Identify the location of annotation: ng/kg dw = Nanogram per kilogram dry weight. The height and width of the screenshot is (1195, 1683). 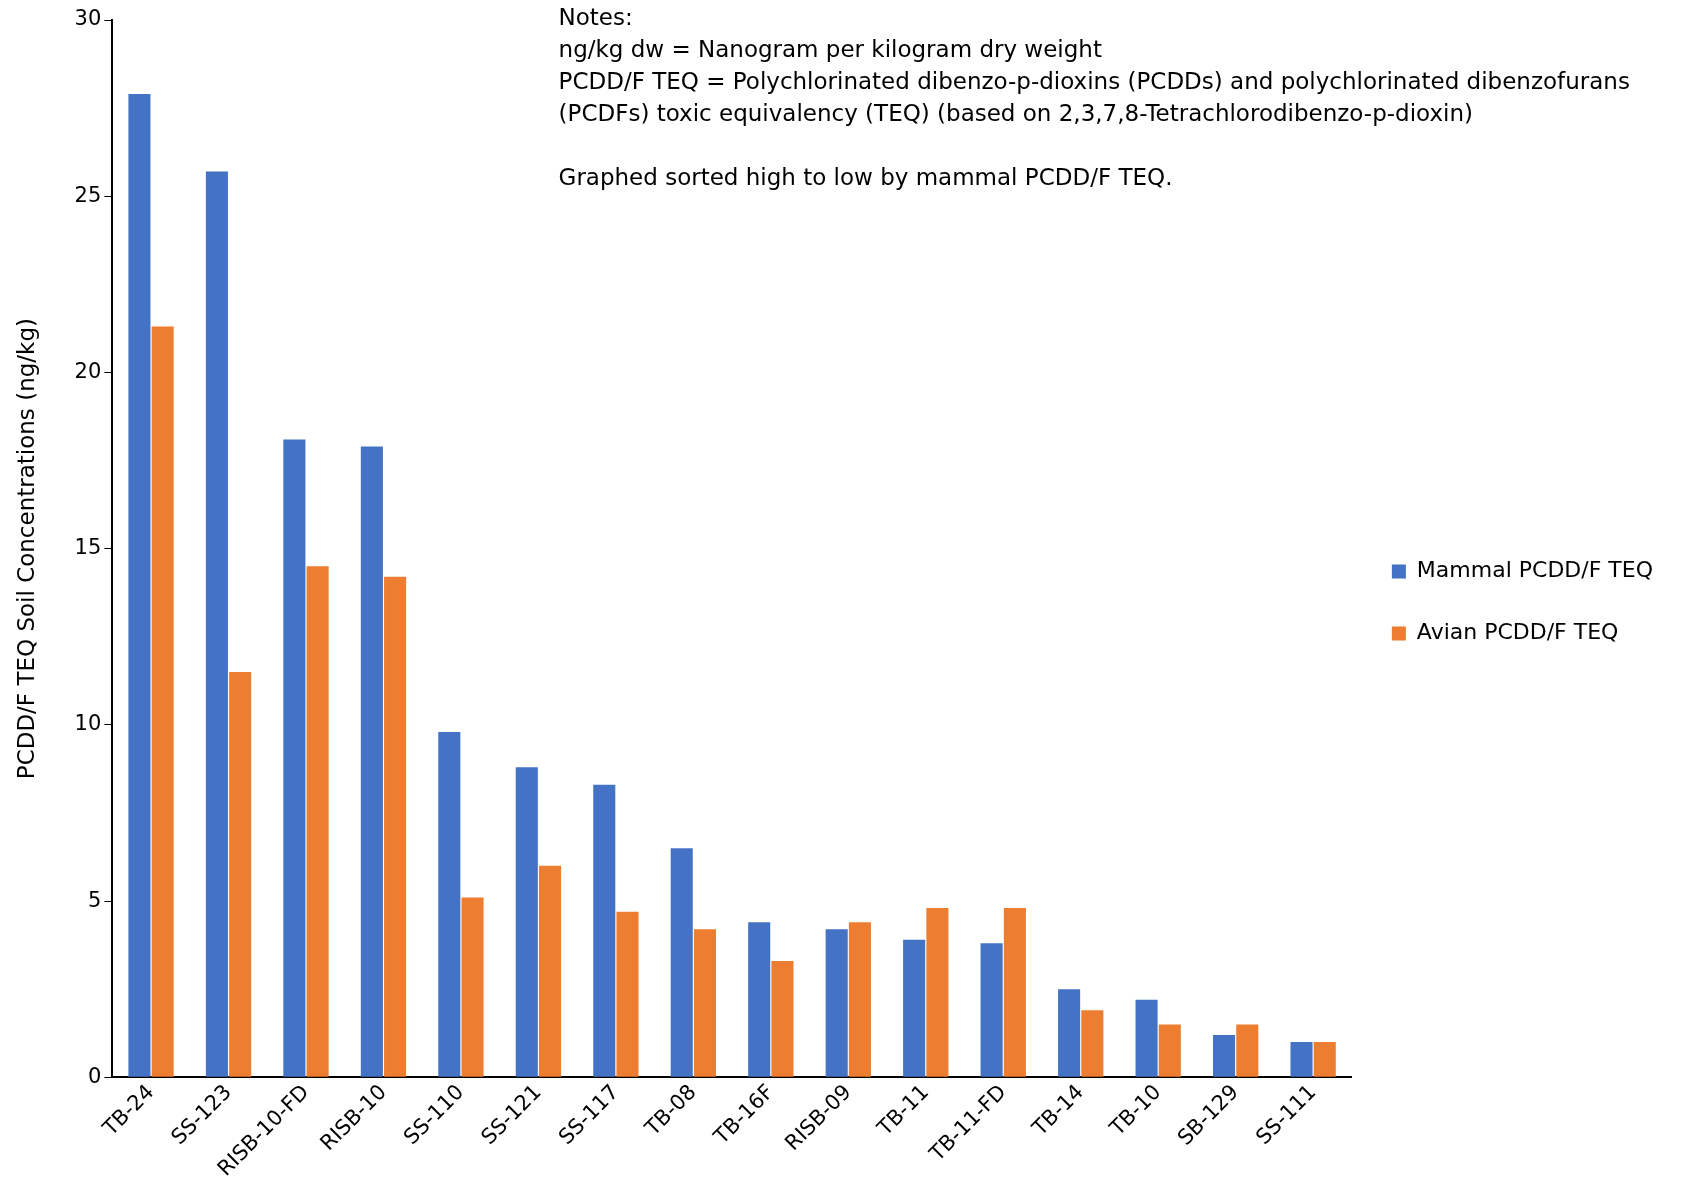
(830, 49).